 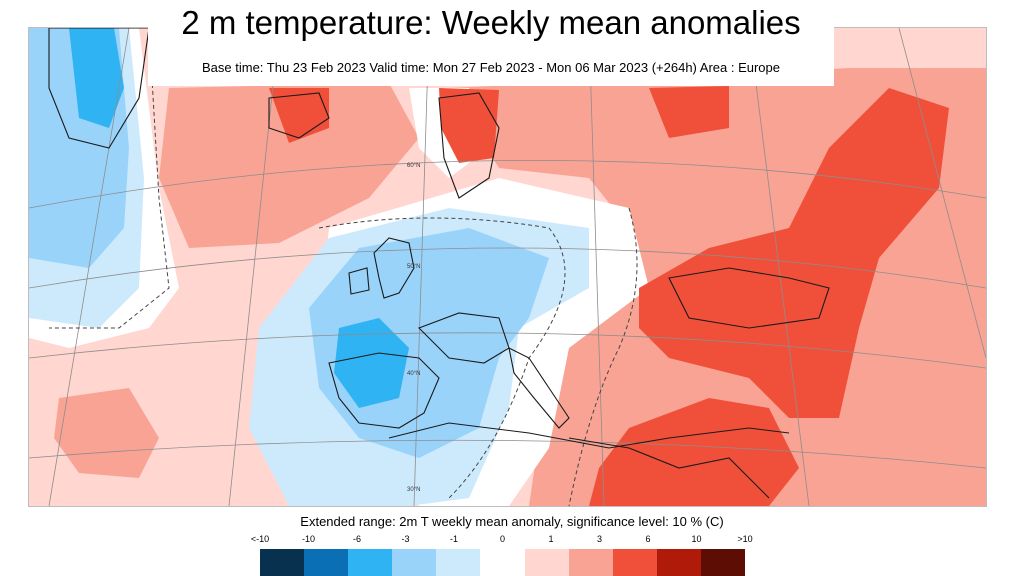 I want to click on coast-ireland, so click(x=359, y=281).